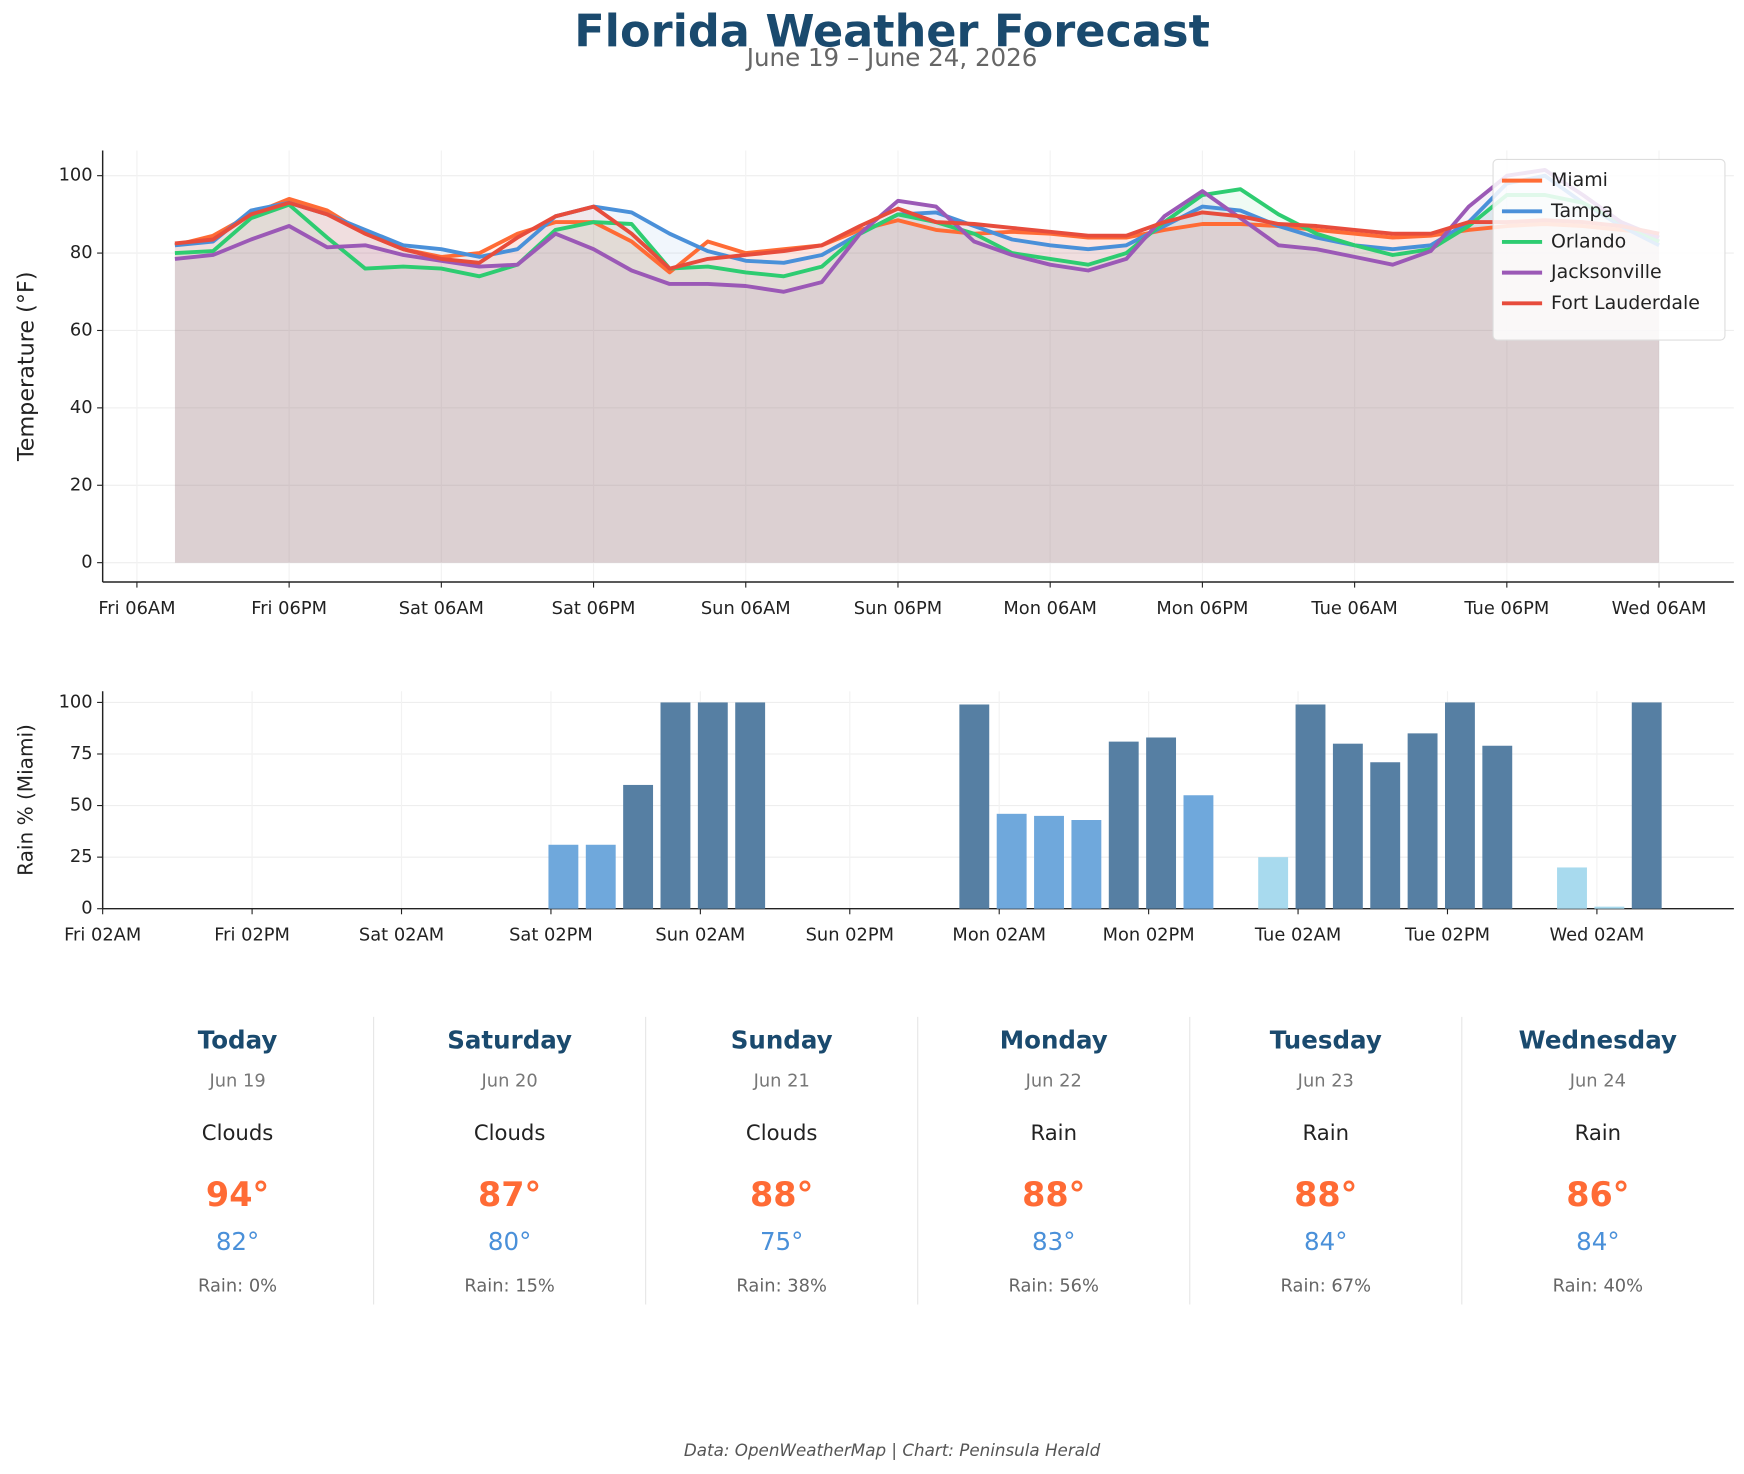 Image resolution: width=1744 pixels, height=1474 pixels. What do you see at coordinates (76, 175) in the screenshot?
I see `y-tick-label: 100` at bounding box center [76, 175].